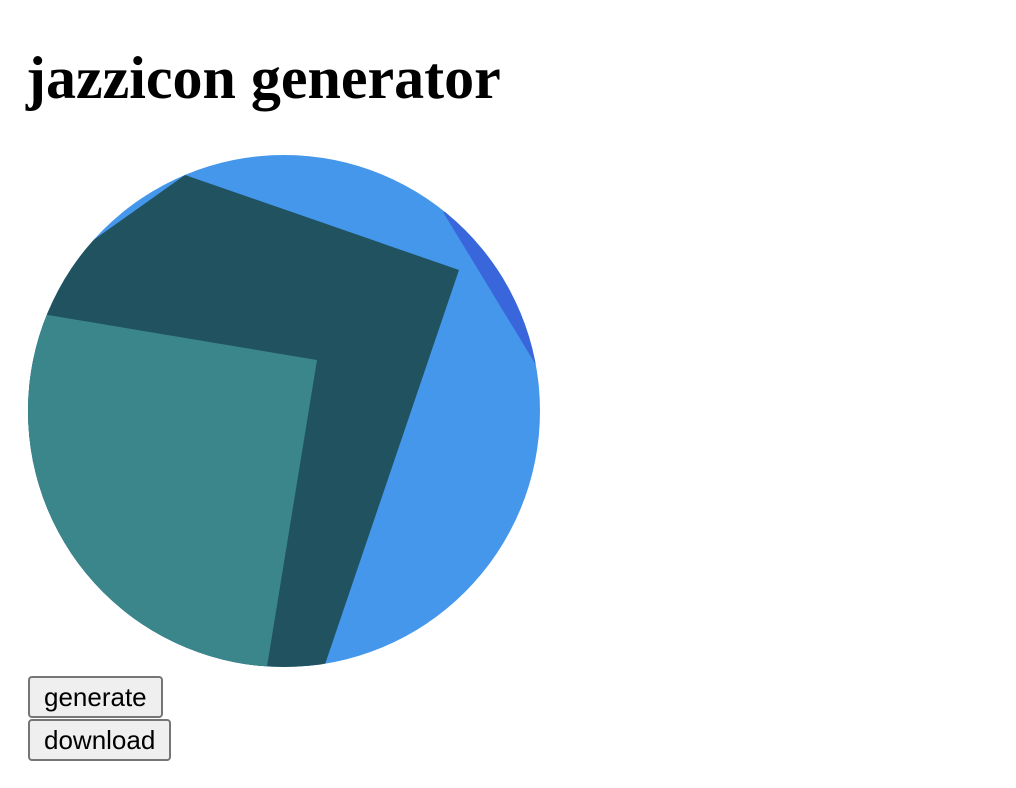 This screenshot has height=788, width=1016. What do you see at coordinates (172, 486) in the screenshot?
I see `avatar-shape-teal` at bounding box center [172, 486].